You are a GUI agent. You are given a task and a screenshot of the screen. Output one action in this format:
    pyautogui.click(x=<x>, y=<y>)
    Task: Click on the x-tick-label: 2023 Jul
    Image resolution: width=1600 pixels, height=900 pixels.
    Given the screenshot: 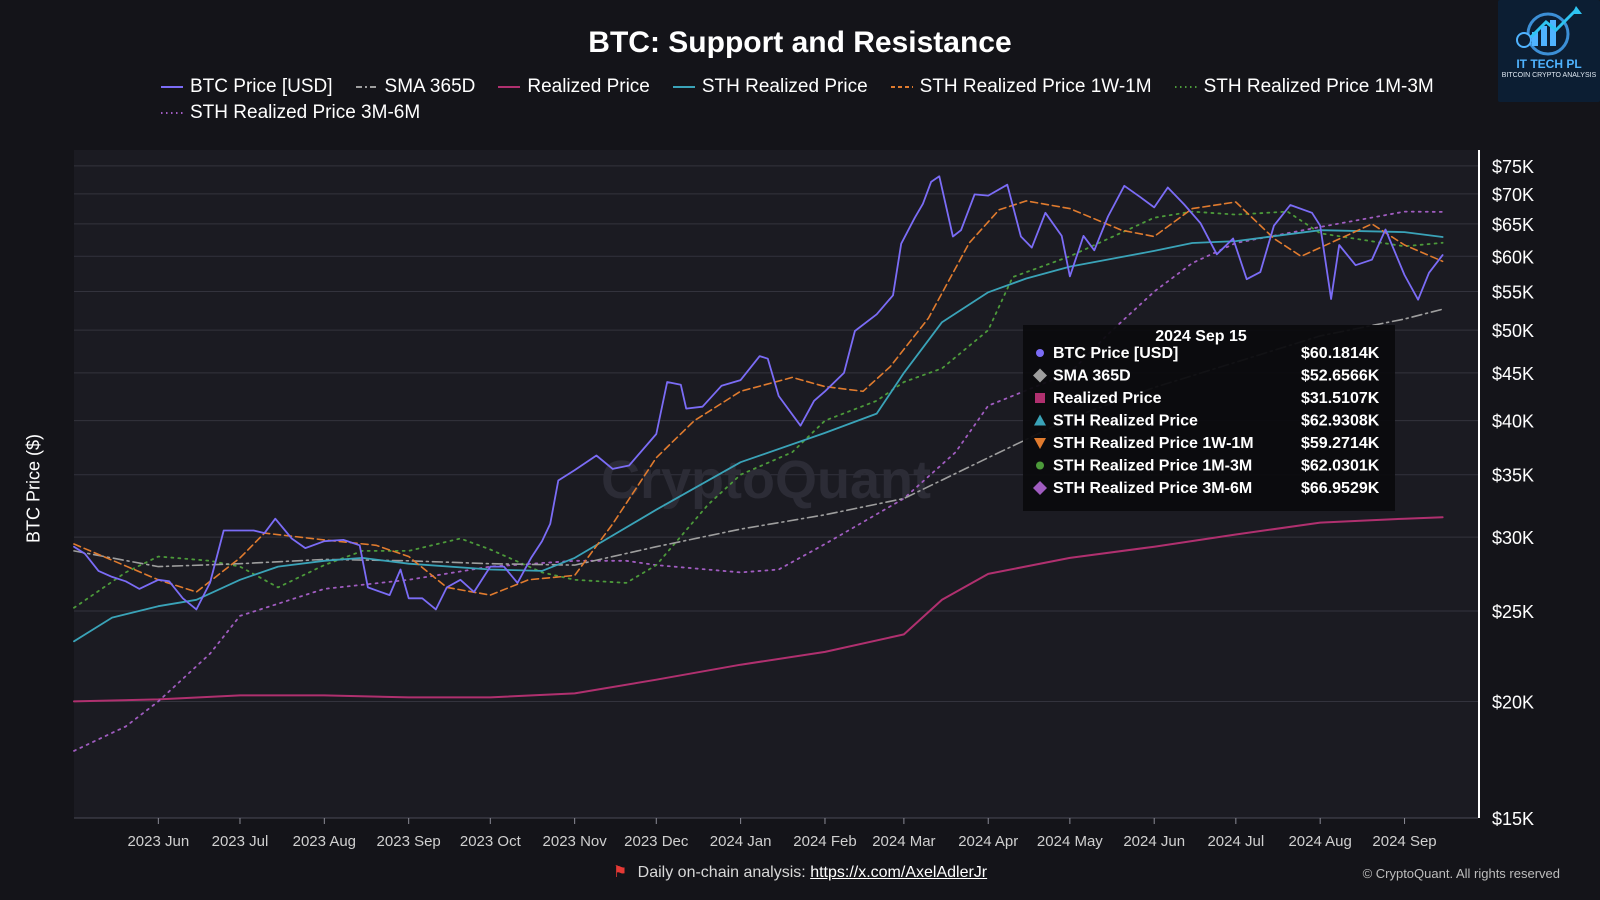 What is the action you would take?
    pyautogui.click(x=240, y=841)
    